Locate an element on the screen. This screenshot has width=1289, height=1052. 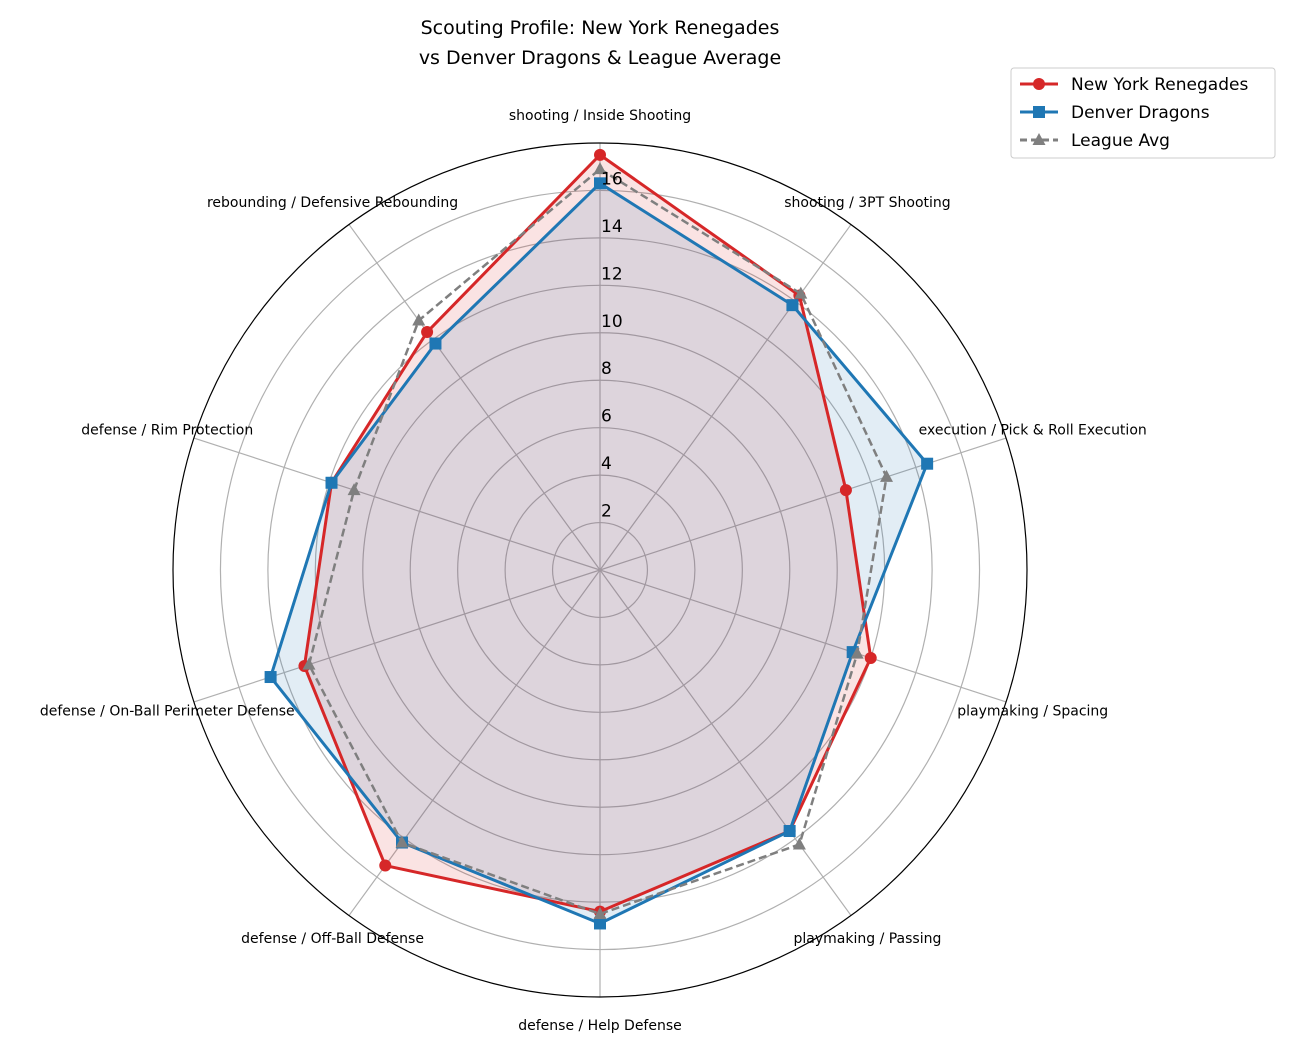
category-label: playmaking / Spacing is located at coordinates (1032, 712).